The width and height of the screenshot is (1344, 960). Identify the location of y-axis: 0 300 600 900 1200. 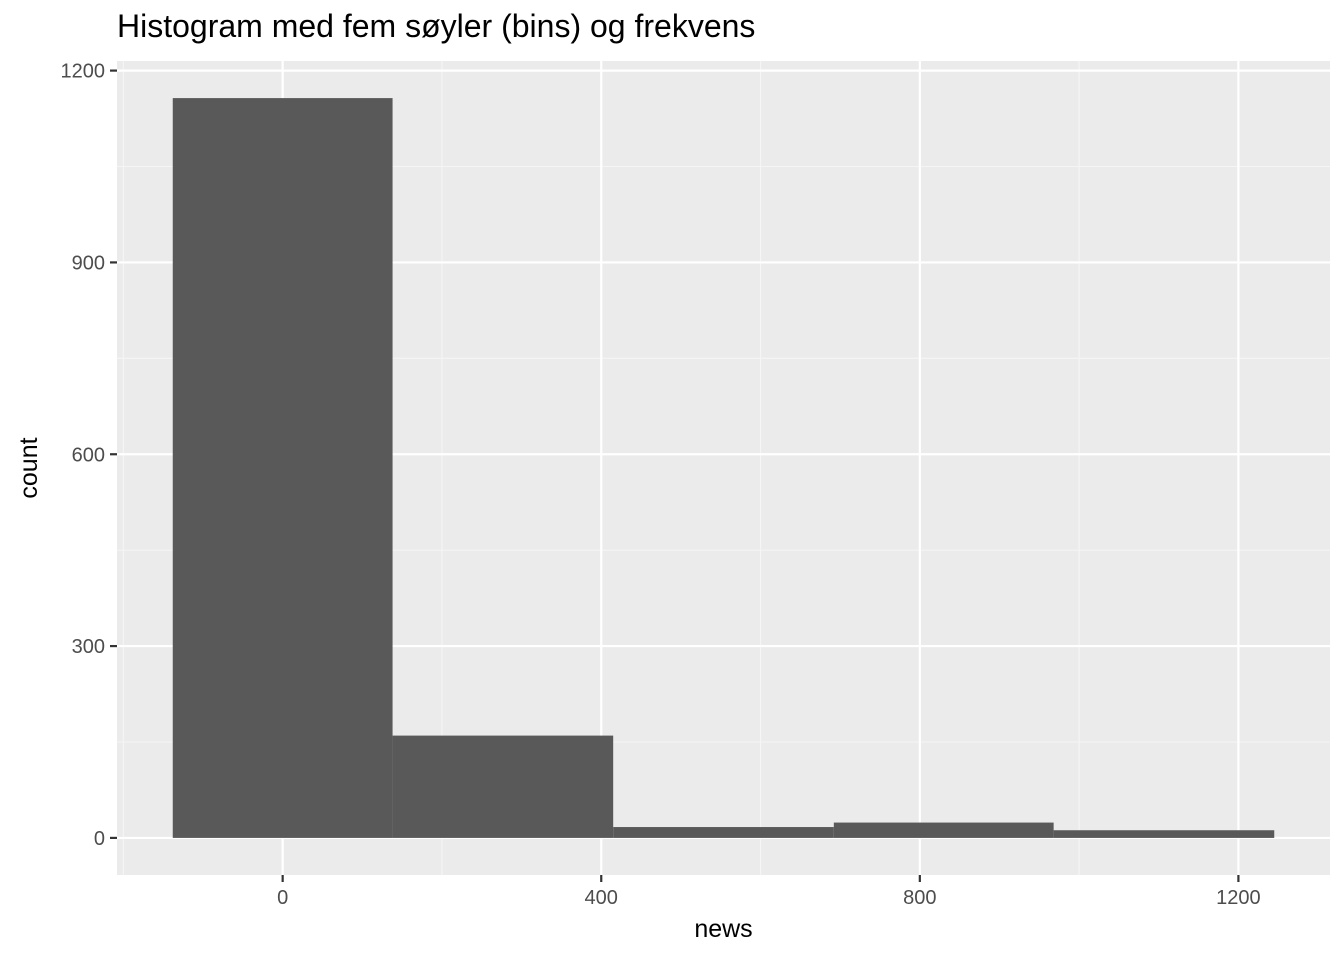
(89, 455).